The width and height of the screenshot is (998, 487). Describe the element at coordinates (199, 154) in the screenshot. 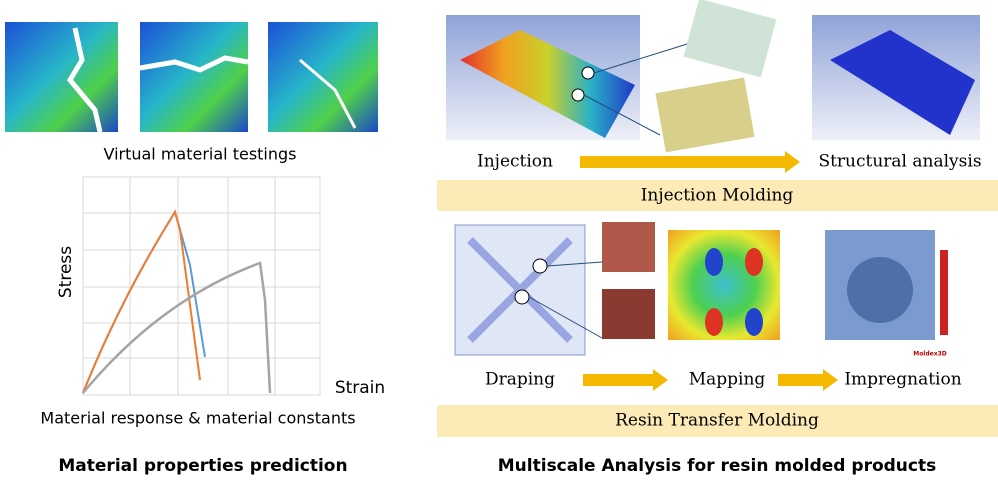

I see `caption: Virtual material testings` at that location.